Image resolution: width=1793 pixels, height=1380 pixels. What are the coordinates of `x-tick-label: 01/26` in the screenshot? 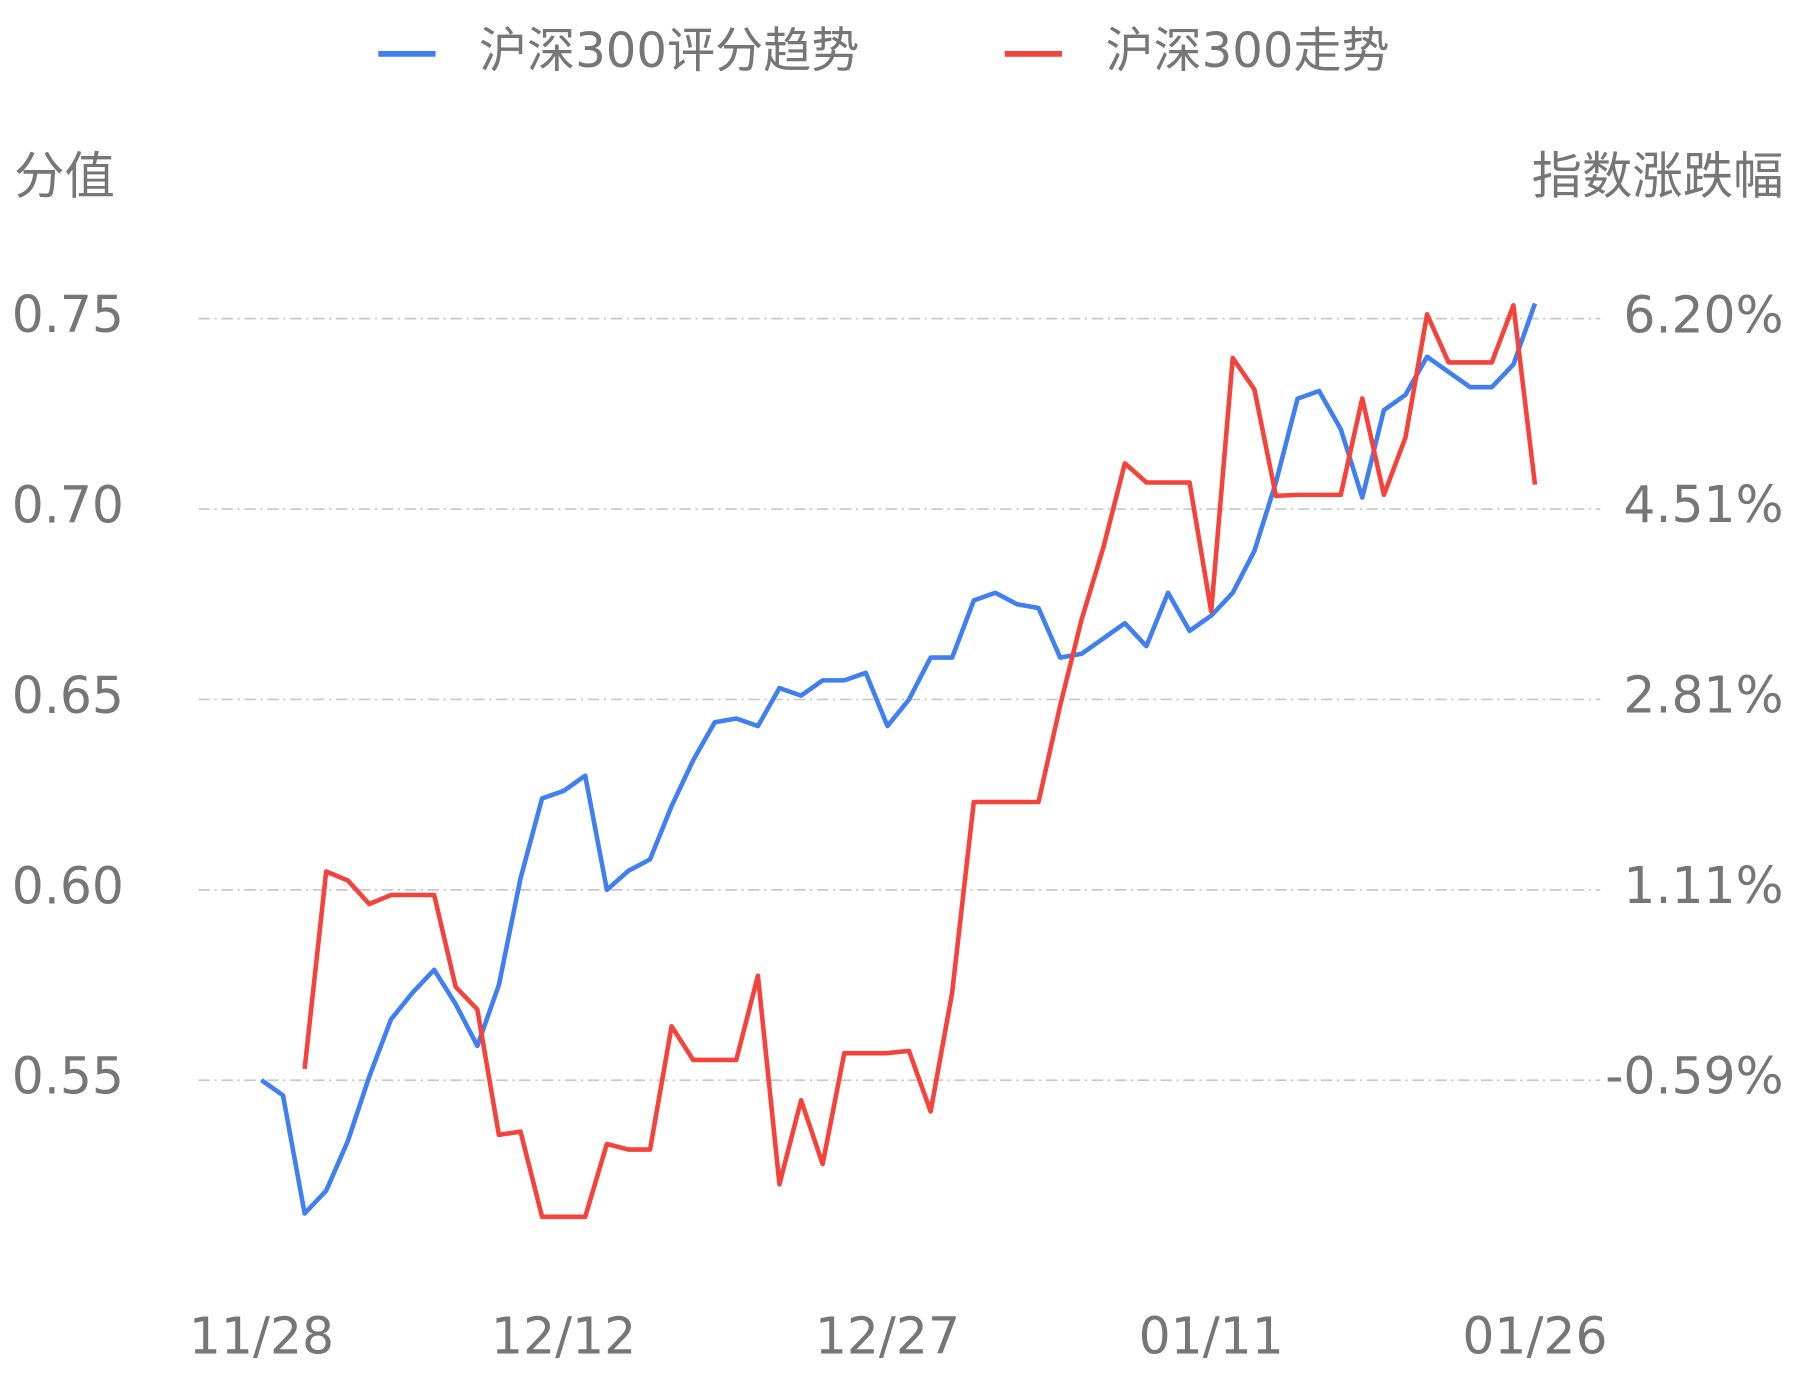 It's located at (1534, 1335).